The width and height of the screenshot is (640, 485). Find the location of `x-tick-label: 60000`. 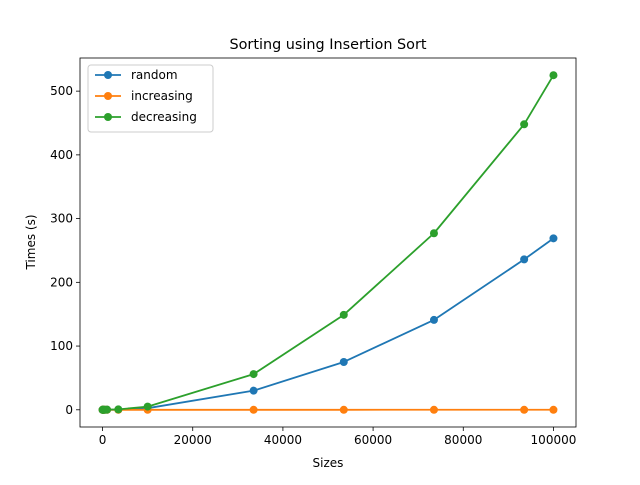

x-tick-label: 60000 is located at coordinates (373, 440).